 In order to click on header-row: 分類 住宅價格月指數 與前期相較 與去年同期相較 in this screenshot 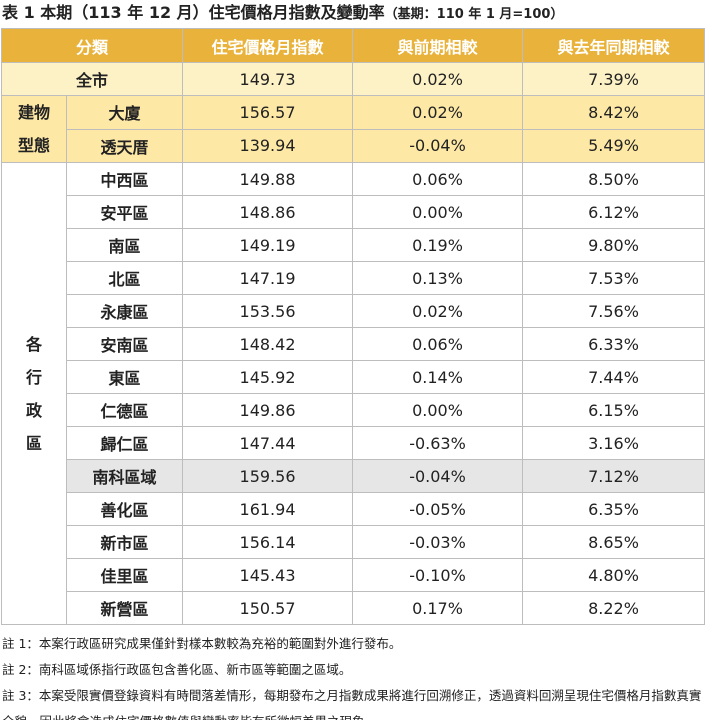, I will do `click(352, 45)`.